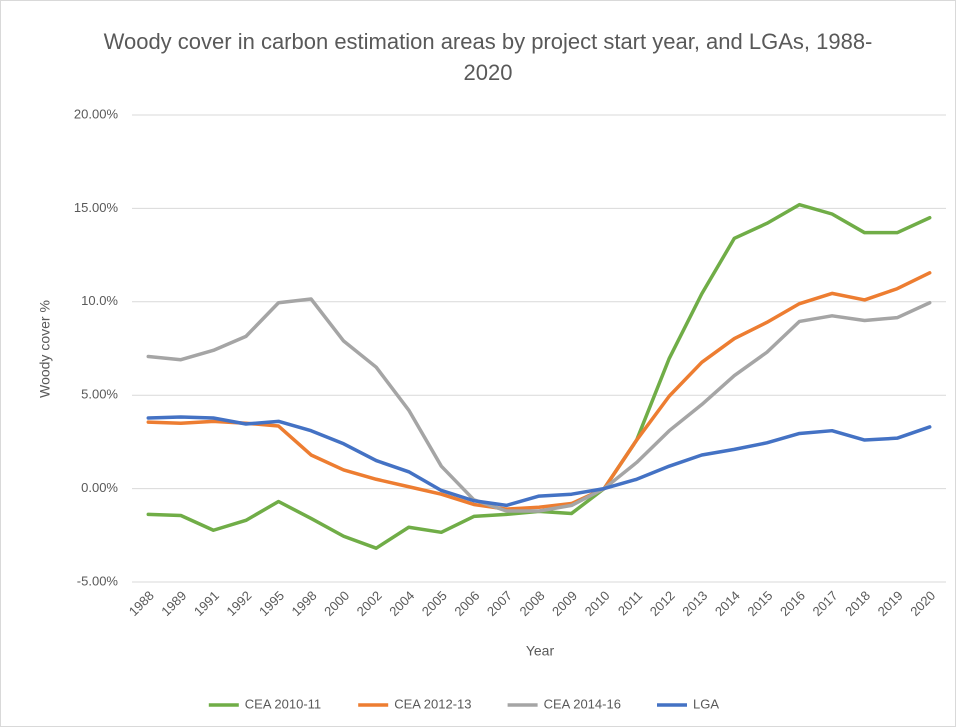 The width and height of the screenshot is (956, 727). I want to click on y-tick-label: 15.00%, so click(96, 207).